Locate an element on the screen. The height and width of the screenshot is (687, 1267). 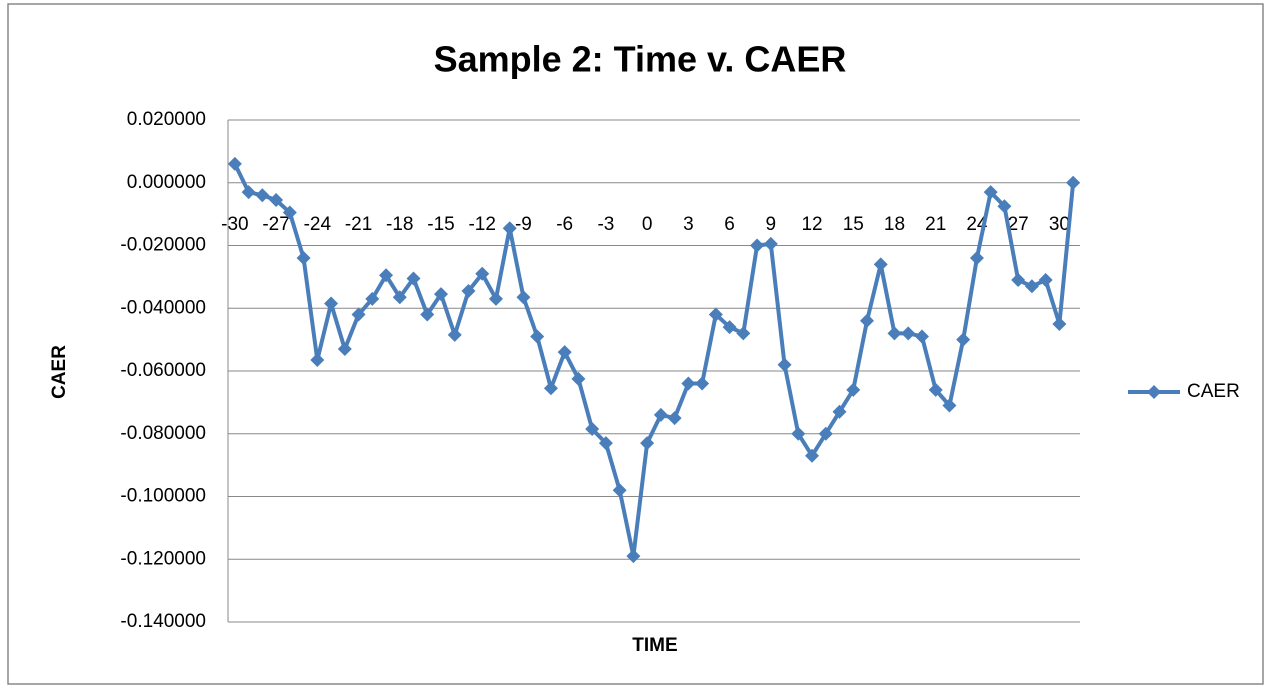
x-tick-label: -3 is located at coordinates (605, 224).